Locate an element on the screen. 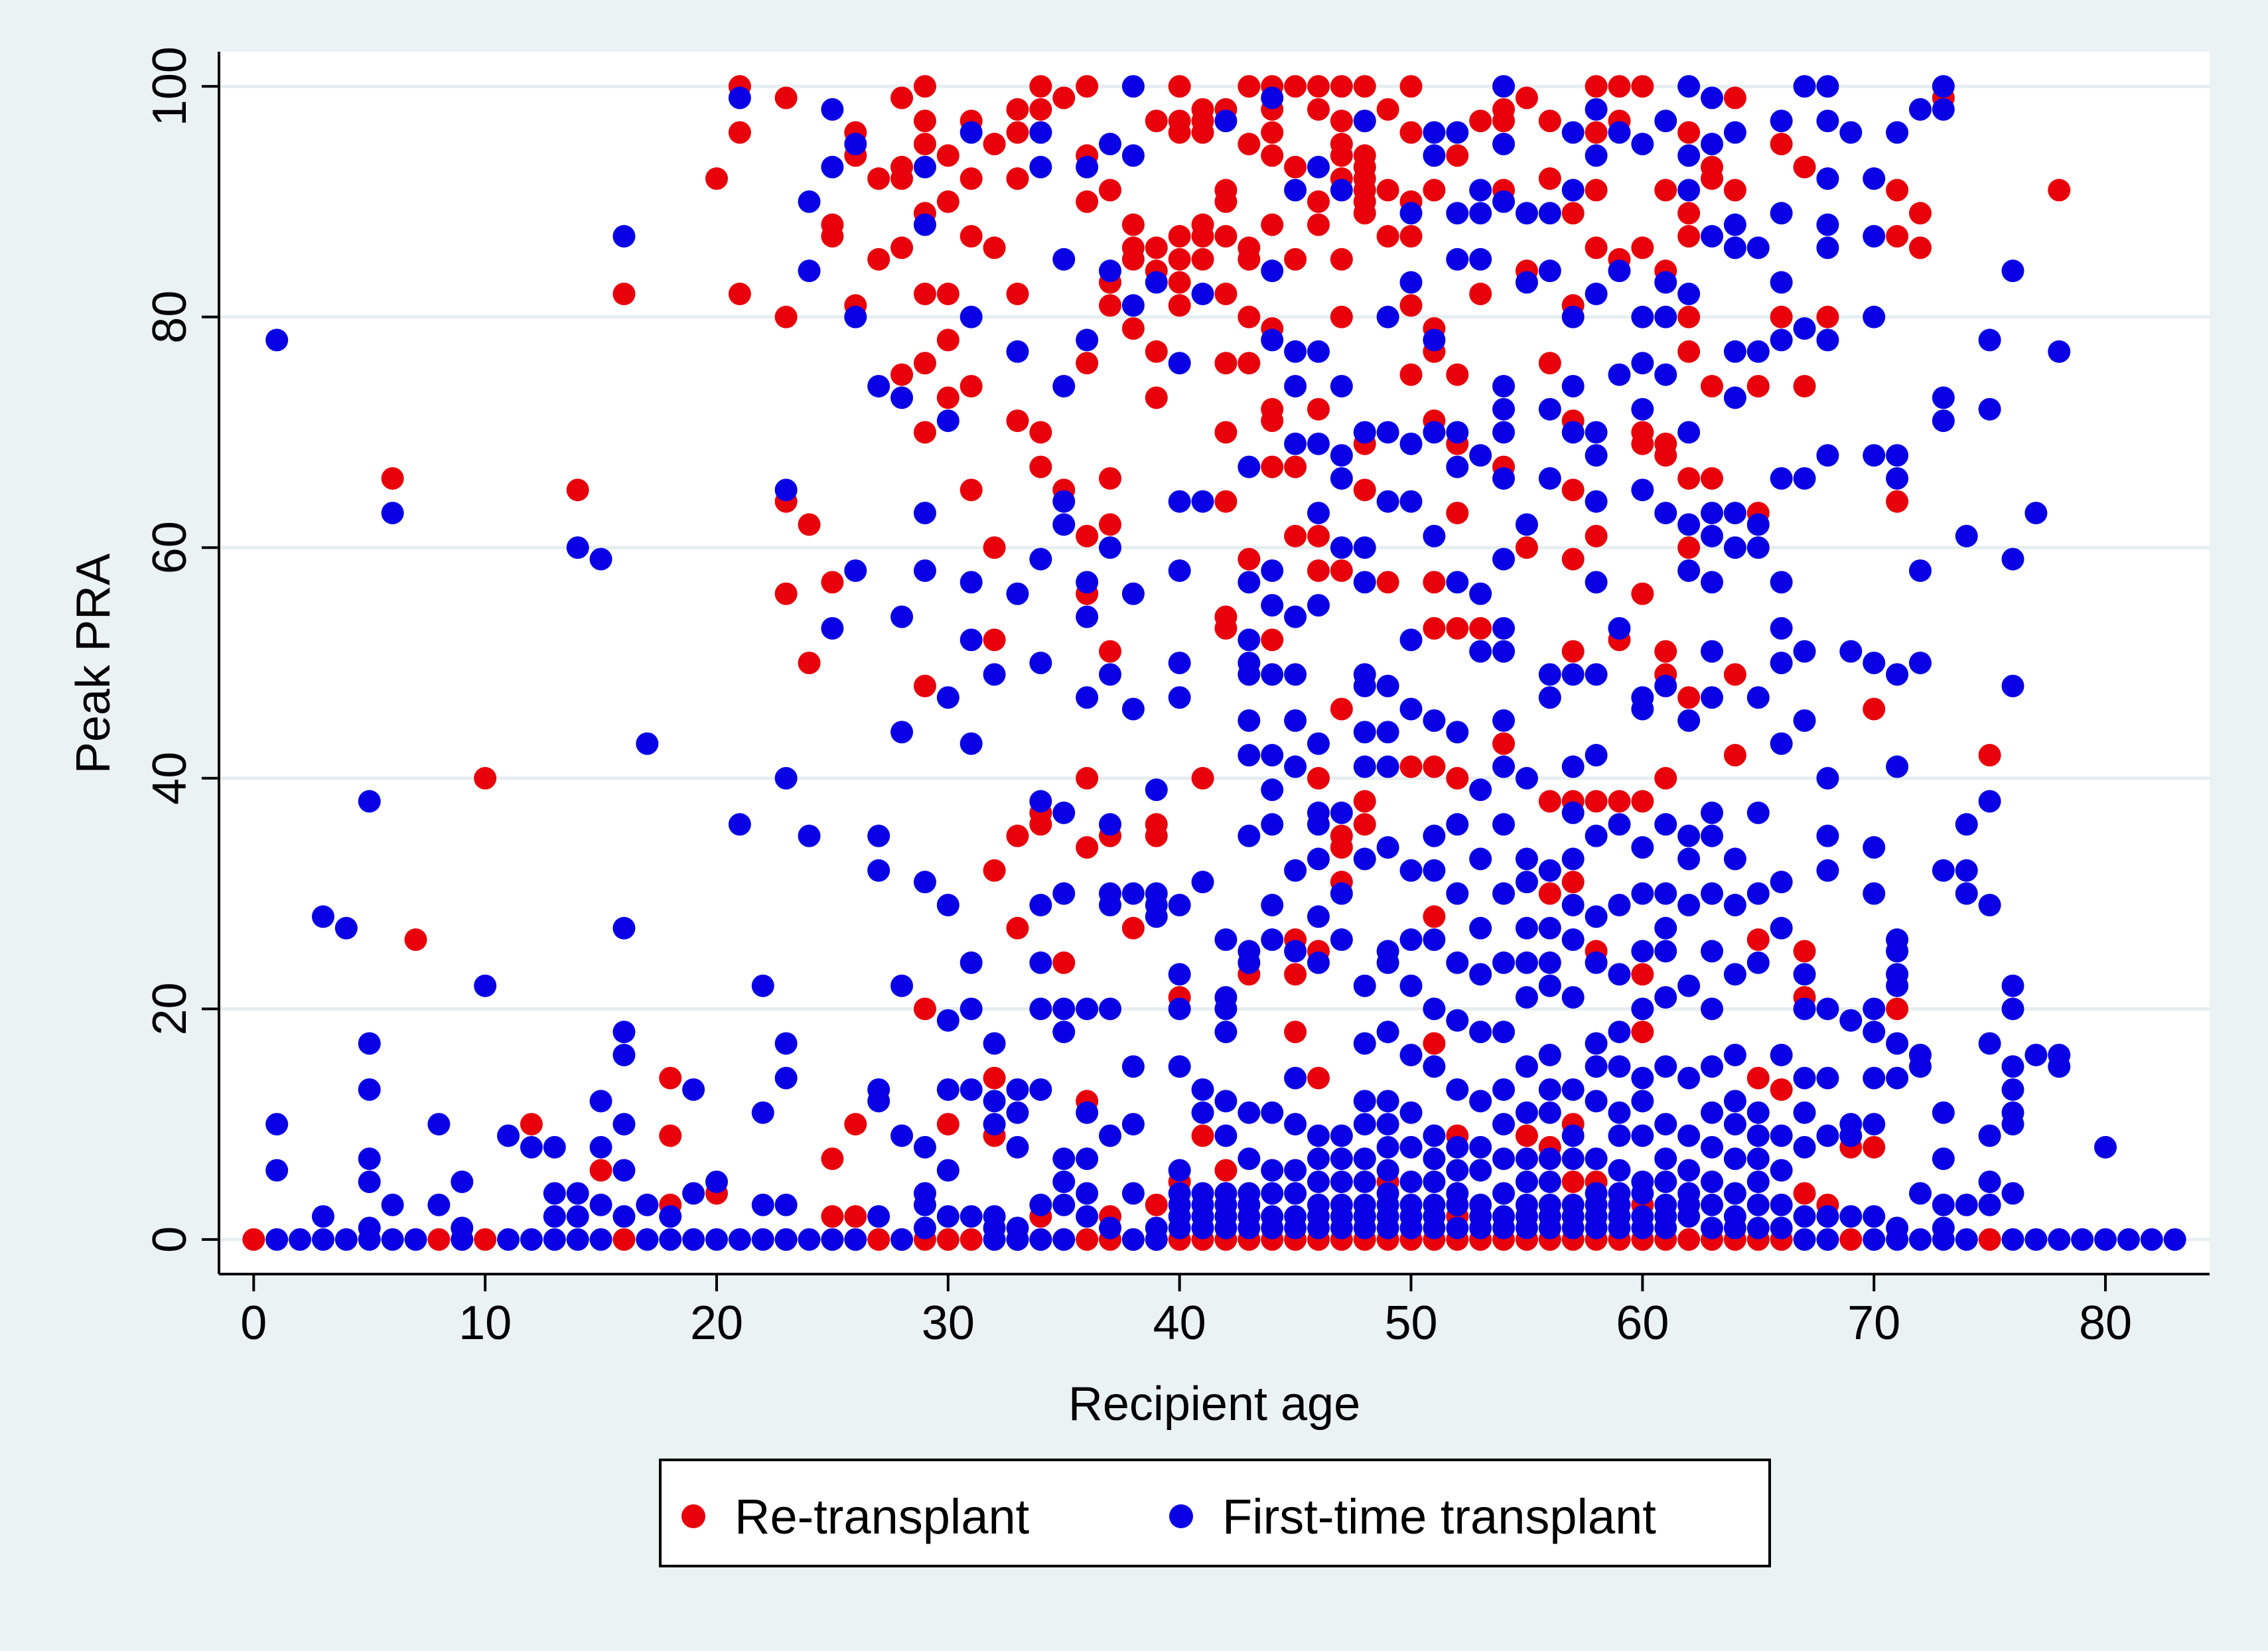 This screenshot has width=2268, height=1651. x-tick-label: 50 is located at coordinates (1410, 1323).